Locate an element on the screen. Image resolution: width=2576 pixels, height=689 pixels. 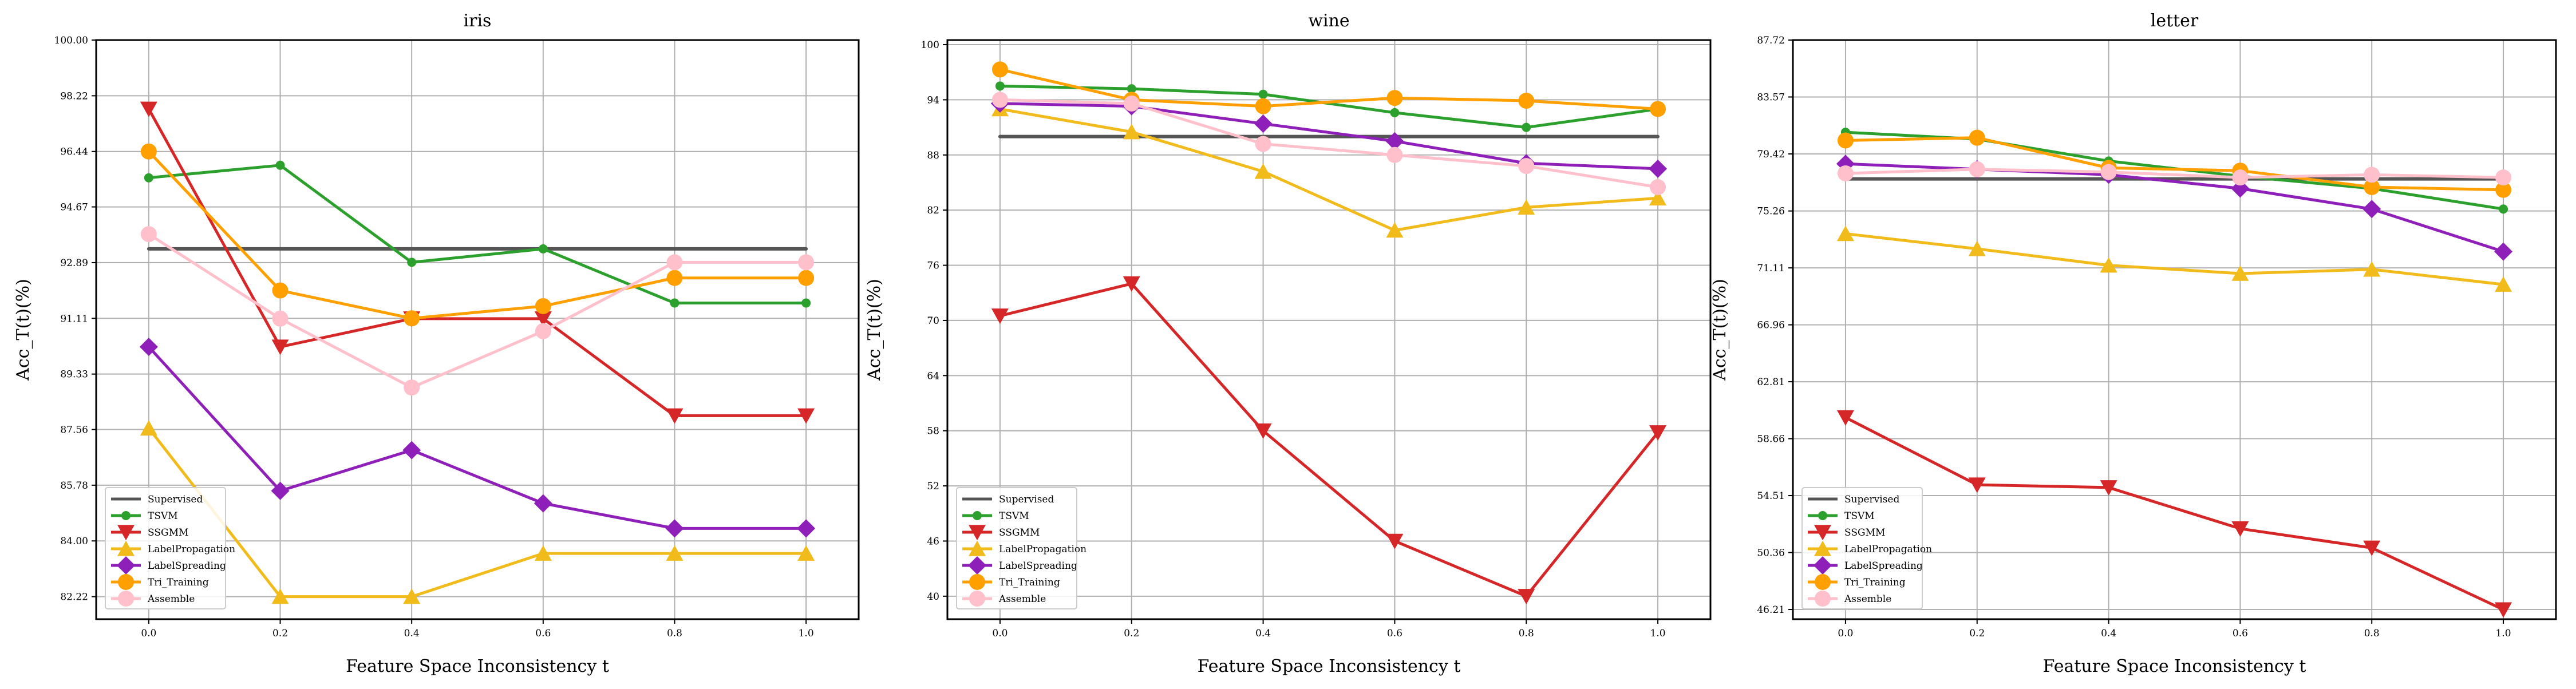
y-tick-label: 96.44 is located at coordinates (74, 152).